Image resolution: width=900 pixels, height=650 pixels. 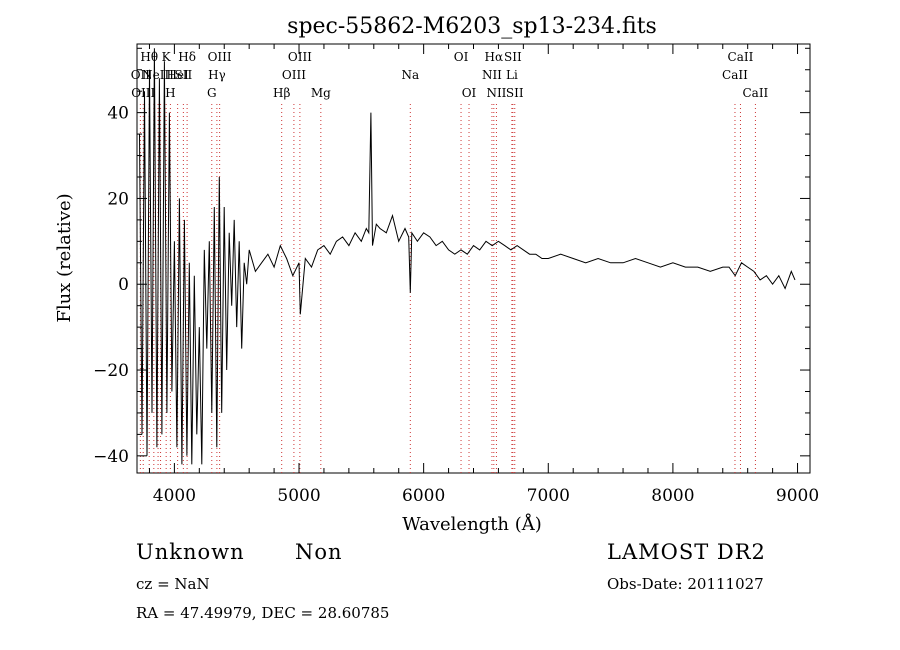 What do you see at coordinates (212, 93) in the screenshot?
I see `reference-label: G` at bounding box center [212, 93].